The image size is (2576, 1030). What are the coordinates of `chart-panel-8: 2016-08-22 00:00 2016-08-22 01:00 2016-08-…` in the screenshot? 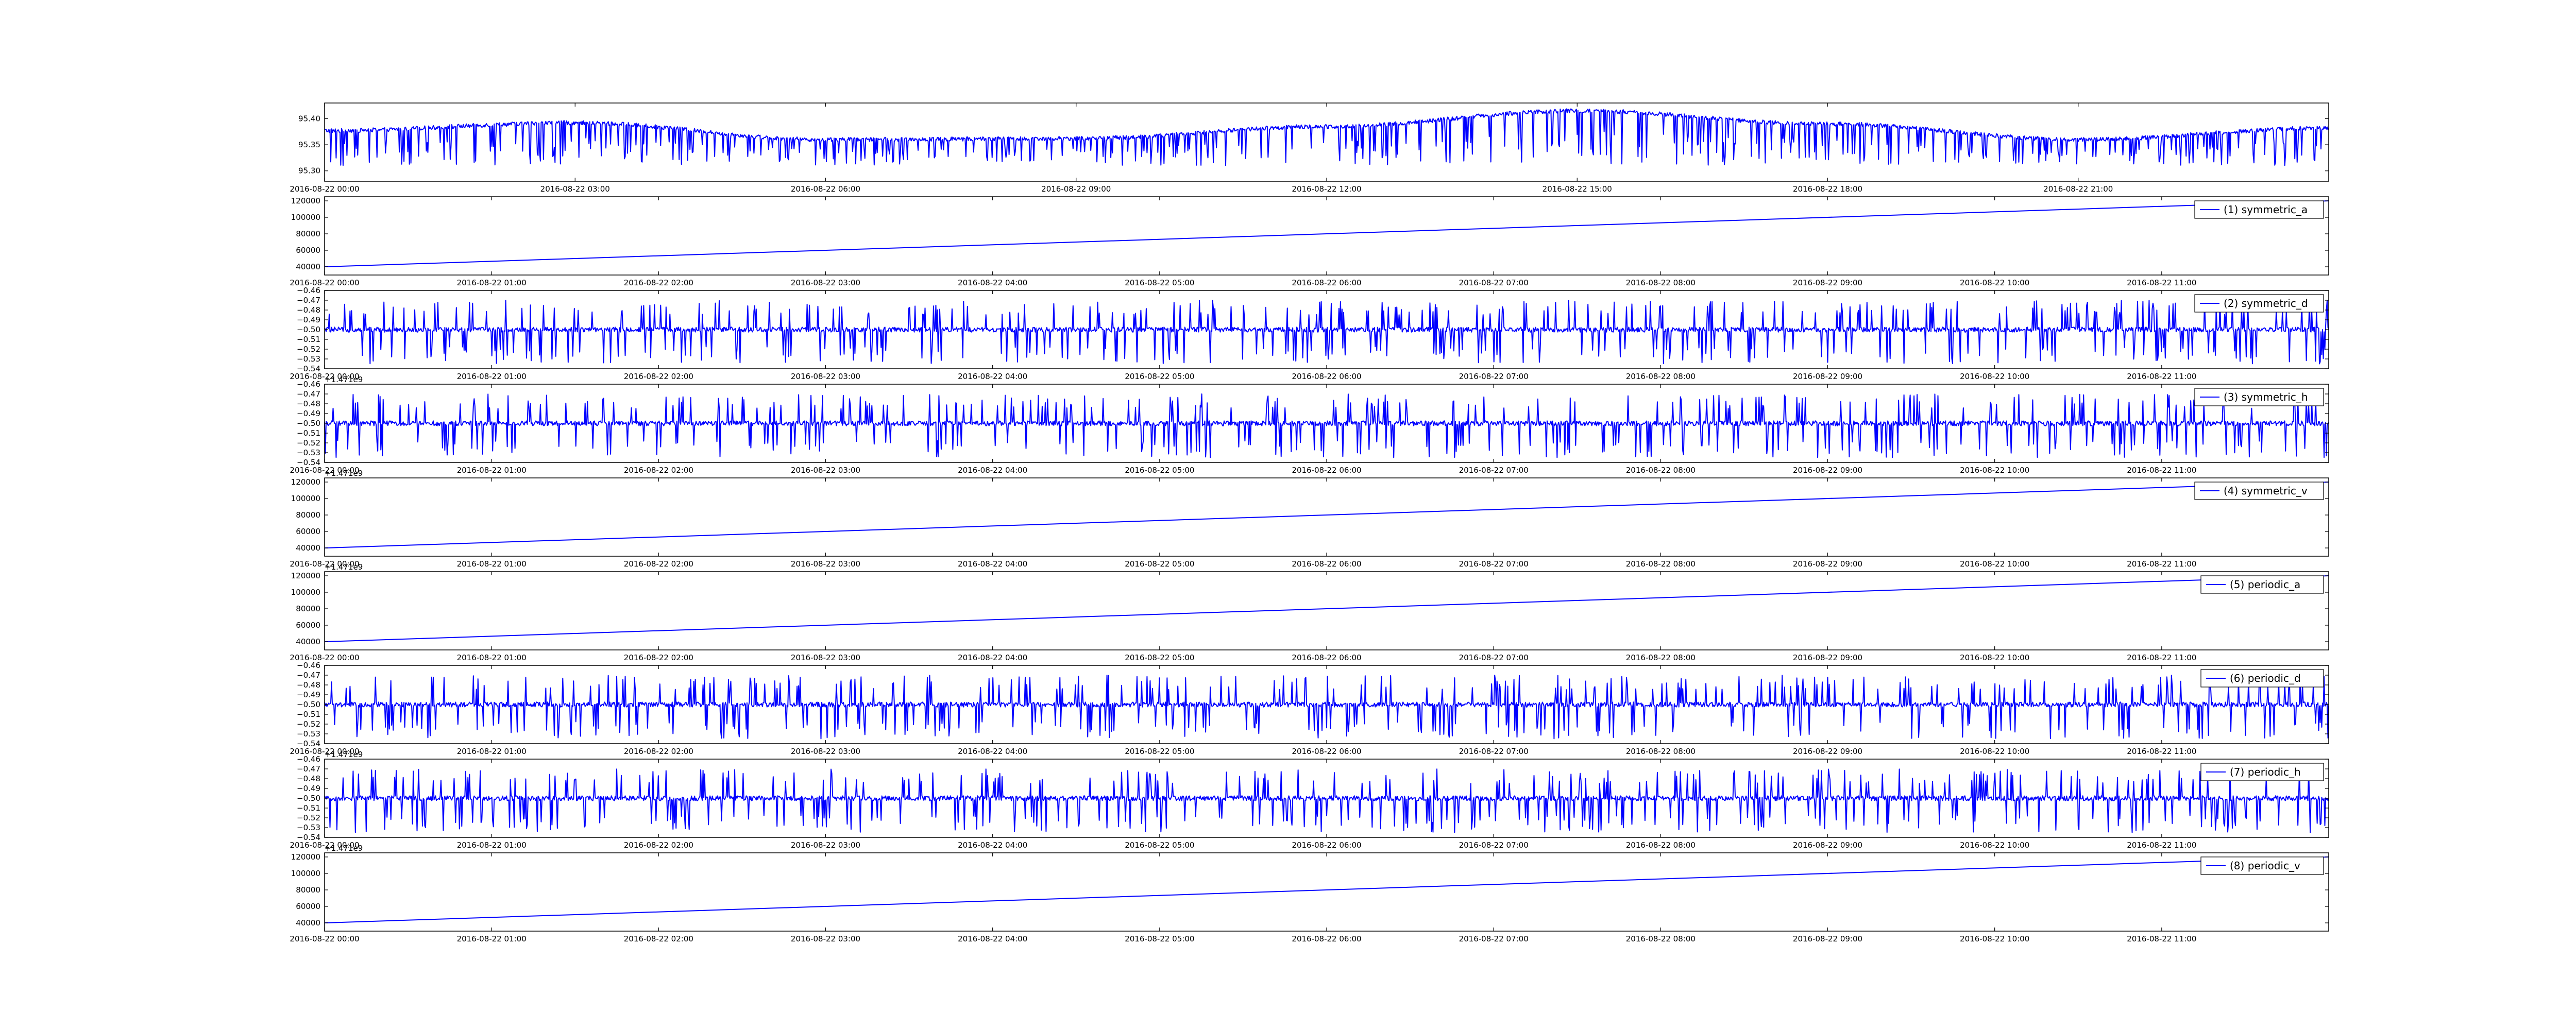 It's located at (1309, 800).